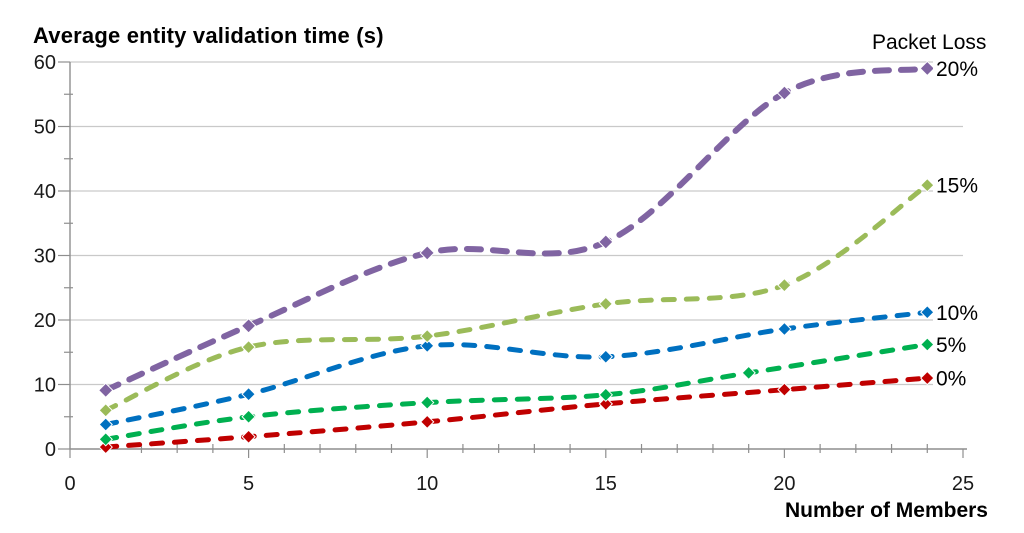 The height and width of the screenshot is (533, 1024). I want to click on series-label-0%: 0%, so click(951, 379).